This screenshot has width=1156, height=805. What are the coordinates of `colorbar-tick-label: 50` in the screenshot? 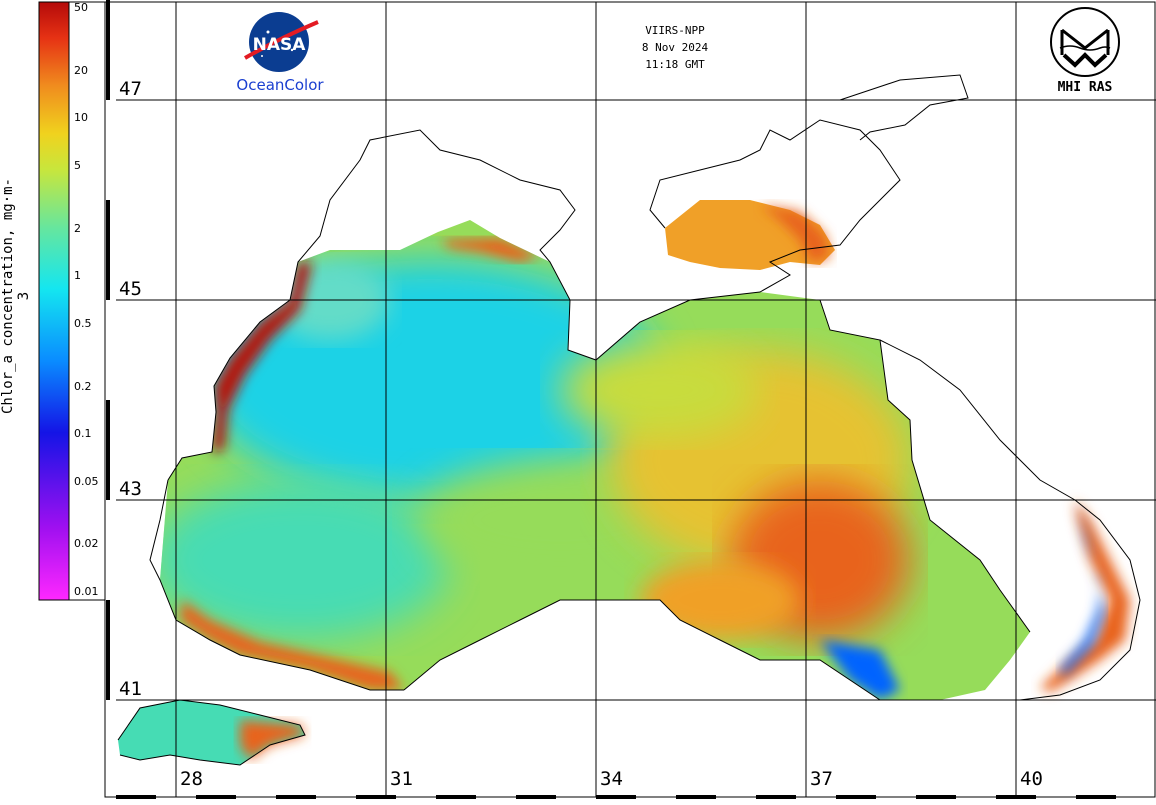 It's located at (81, 7).